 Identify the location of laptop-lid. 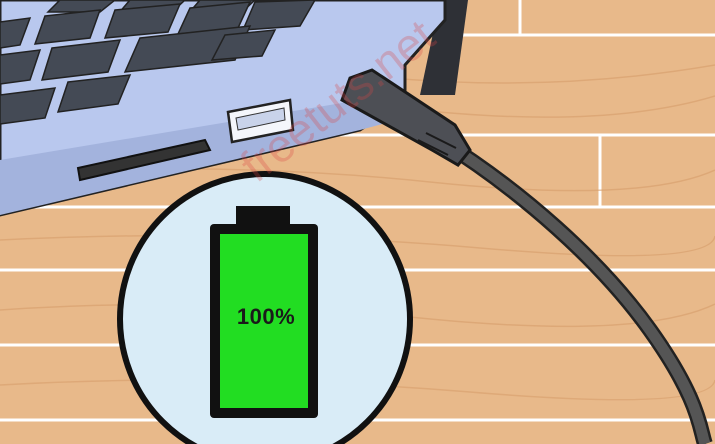
(444, 47).